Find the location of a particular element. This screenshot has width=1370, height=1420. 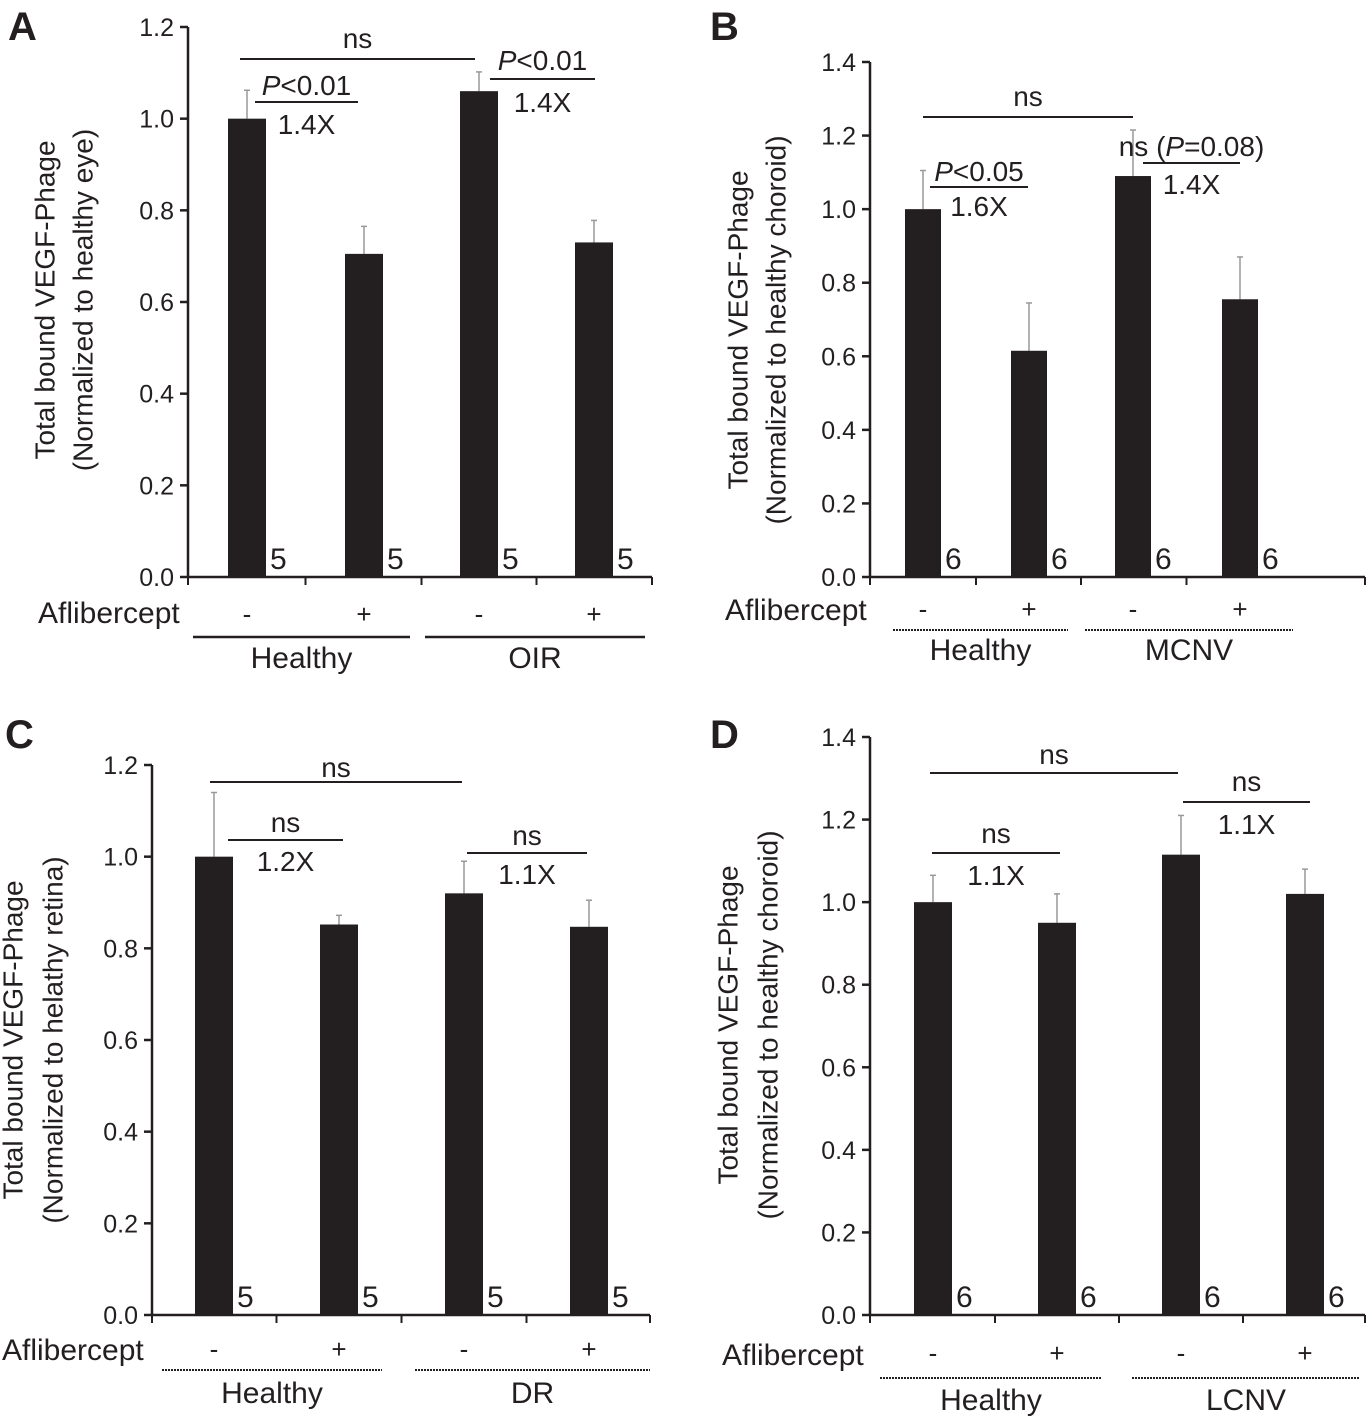

panel-letter: A is located at coordinates (22, 27).